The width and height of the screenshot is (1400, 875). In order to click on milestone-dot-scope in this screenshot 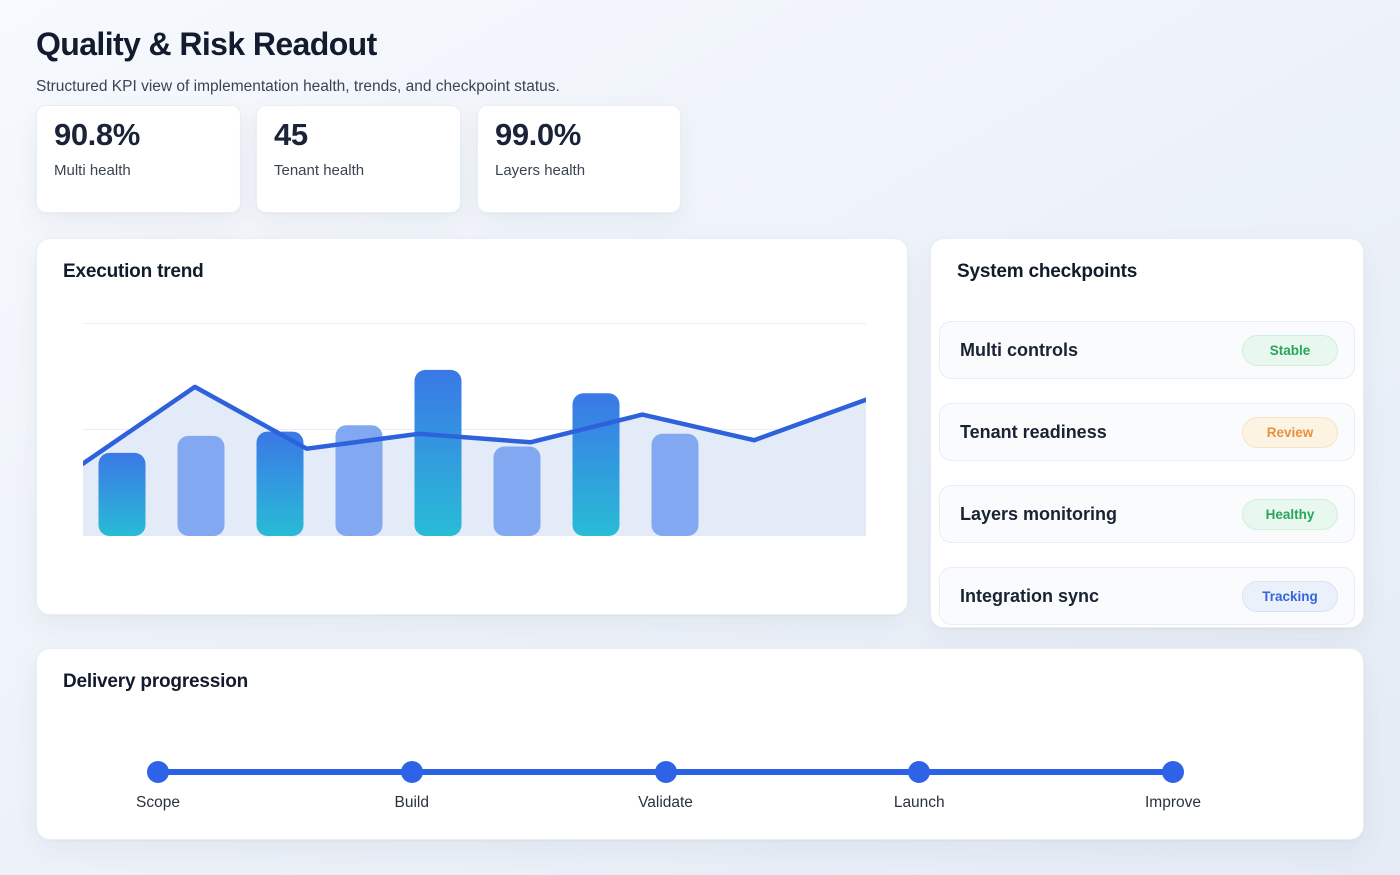, I will do `click(158, 772)`.